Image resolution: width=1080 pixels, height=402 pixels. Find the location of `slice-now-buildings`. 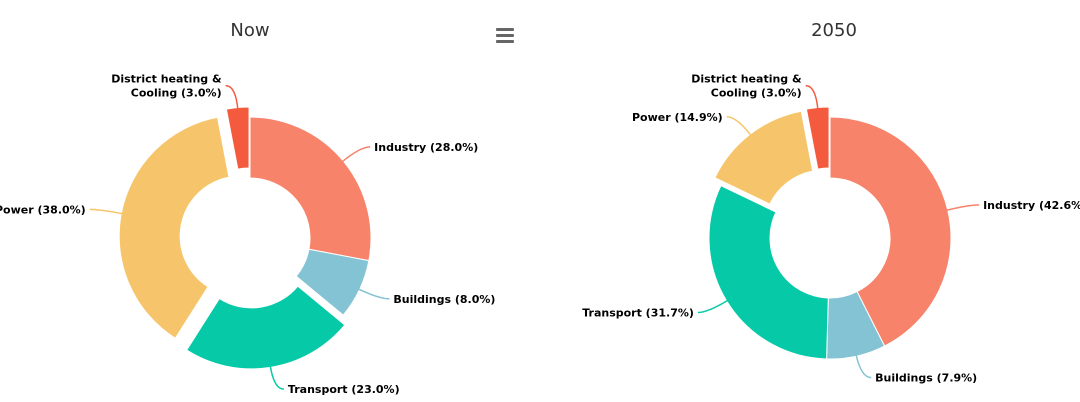

slice-now-buildings is located at coordinates (332, 282).